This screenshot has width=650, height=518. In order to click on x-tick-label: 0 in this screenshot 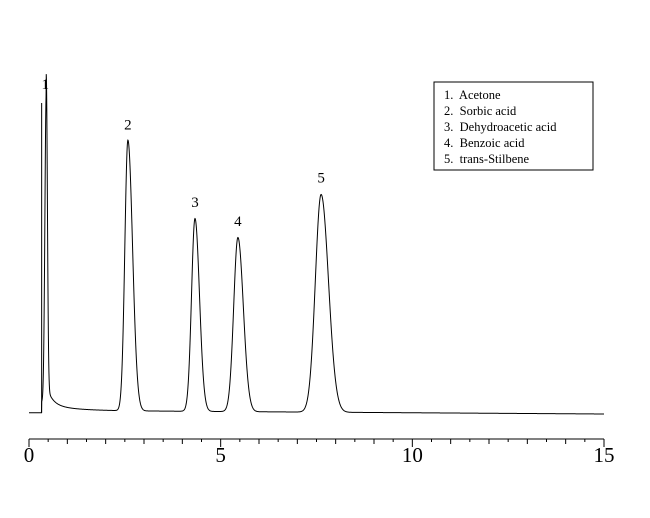, I will do `click(29, 455)`.